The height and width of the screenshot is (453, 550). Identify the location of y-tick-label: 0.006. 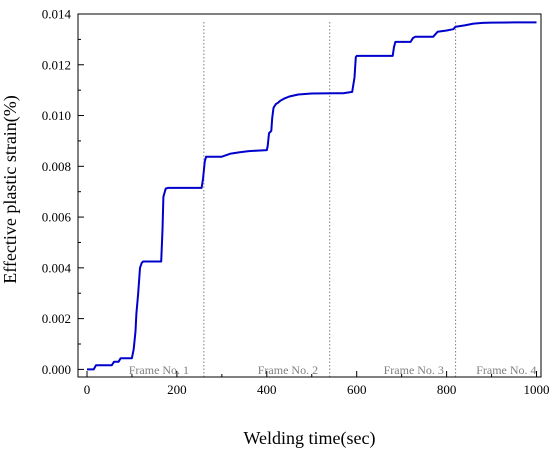
(57, 217).